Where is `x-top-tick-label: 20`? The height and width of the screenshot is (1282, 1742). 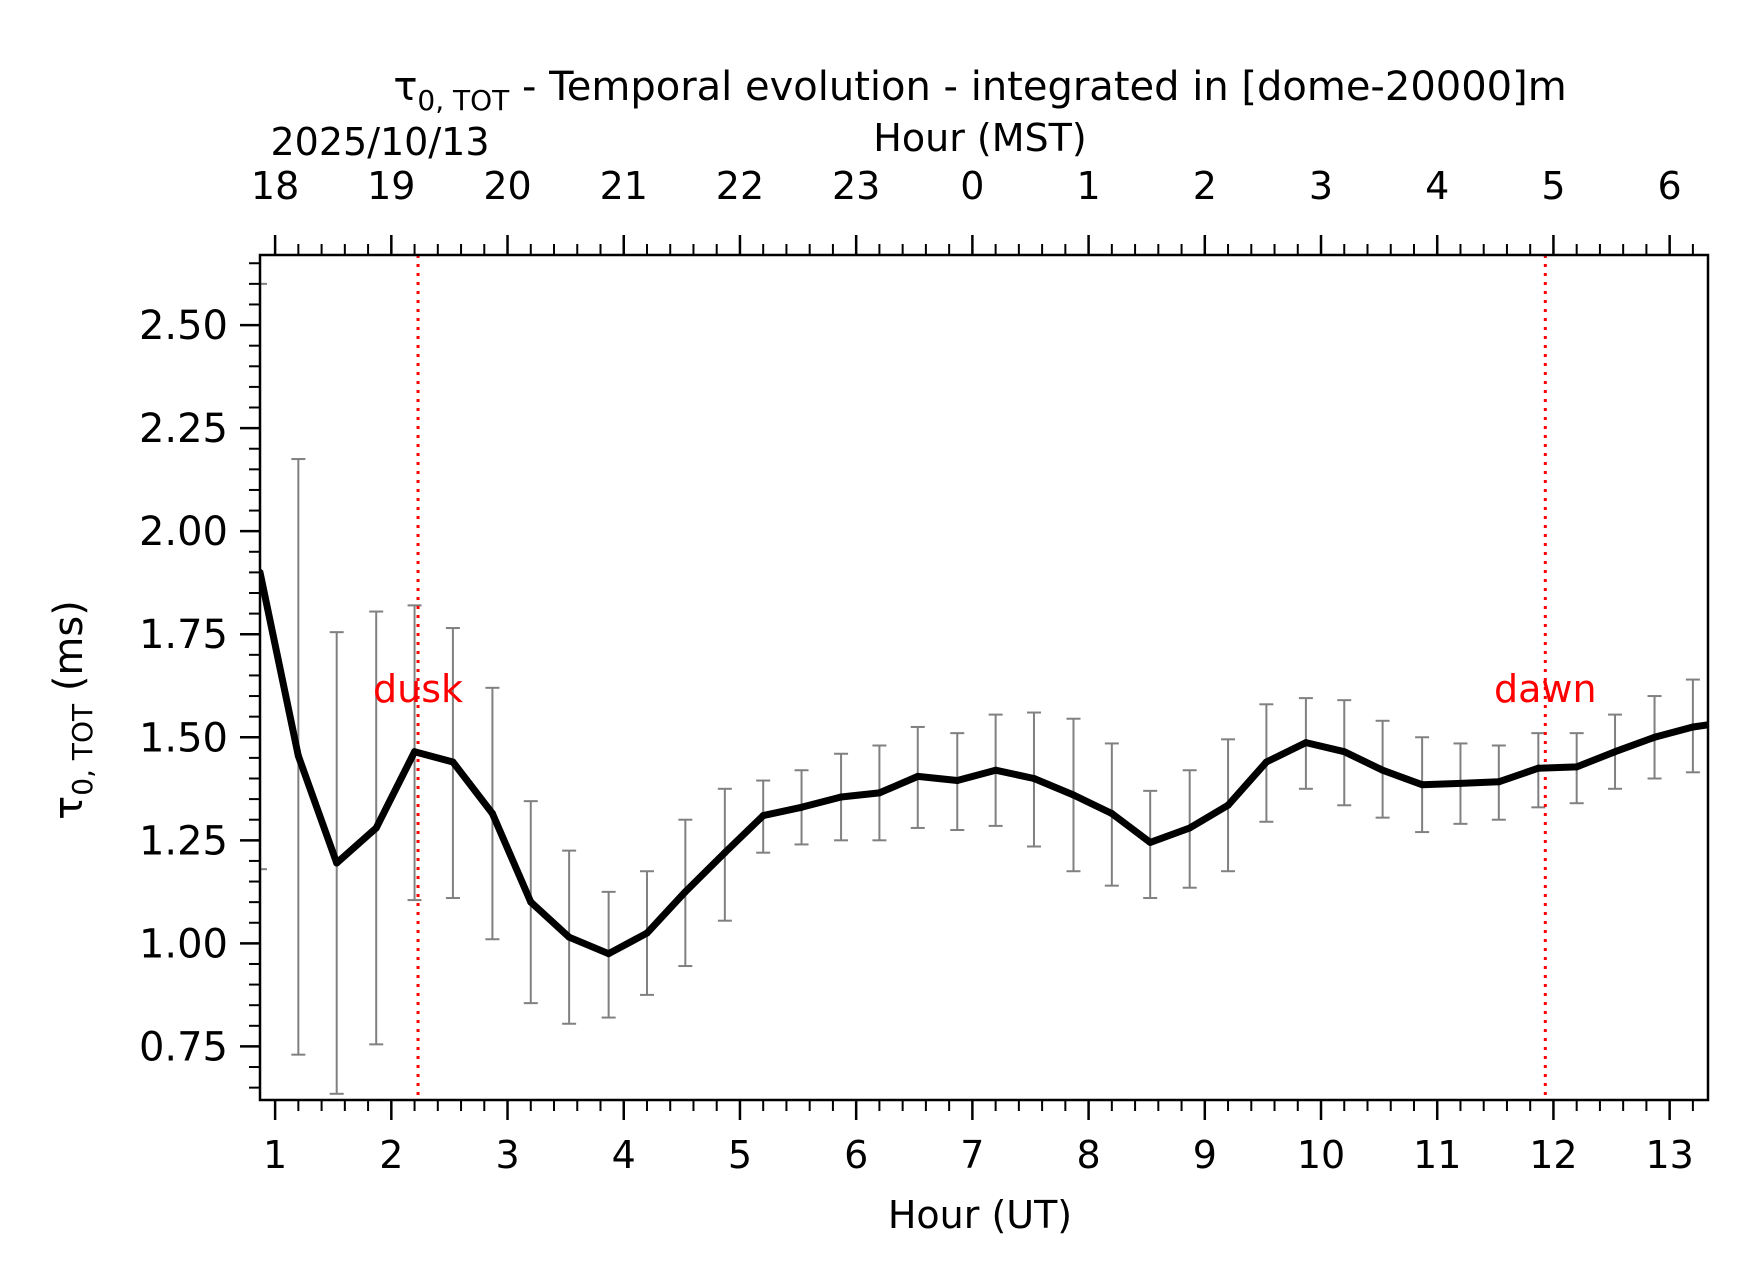
x-top-tick-label: 20 is located at coordinates (507, 186).